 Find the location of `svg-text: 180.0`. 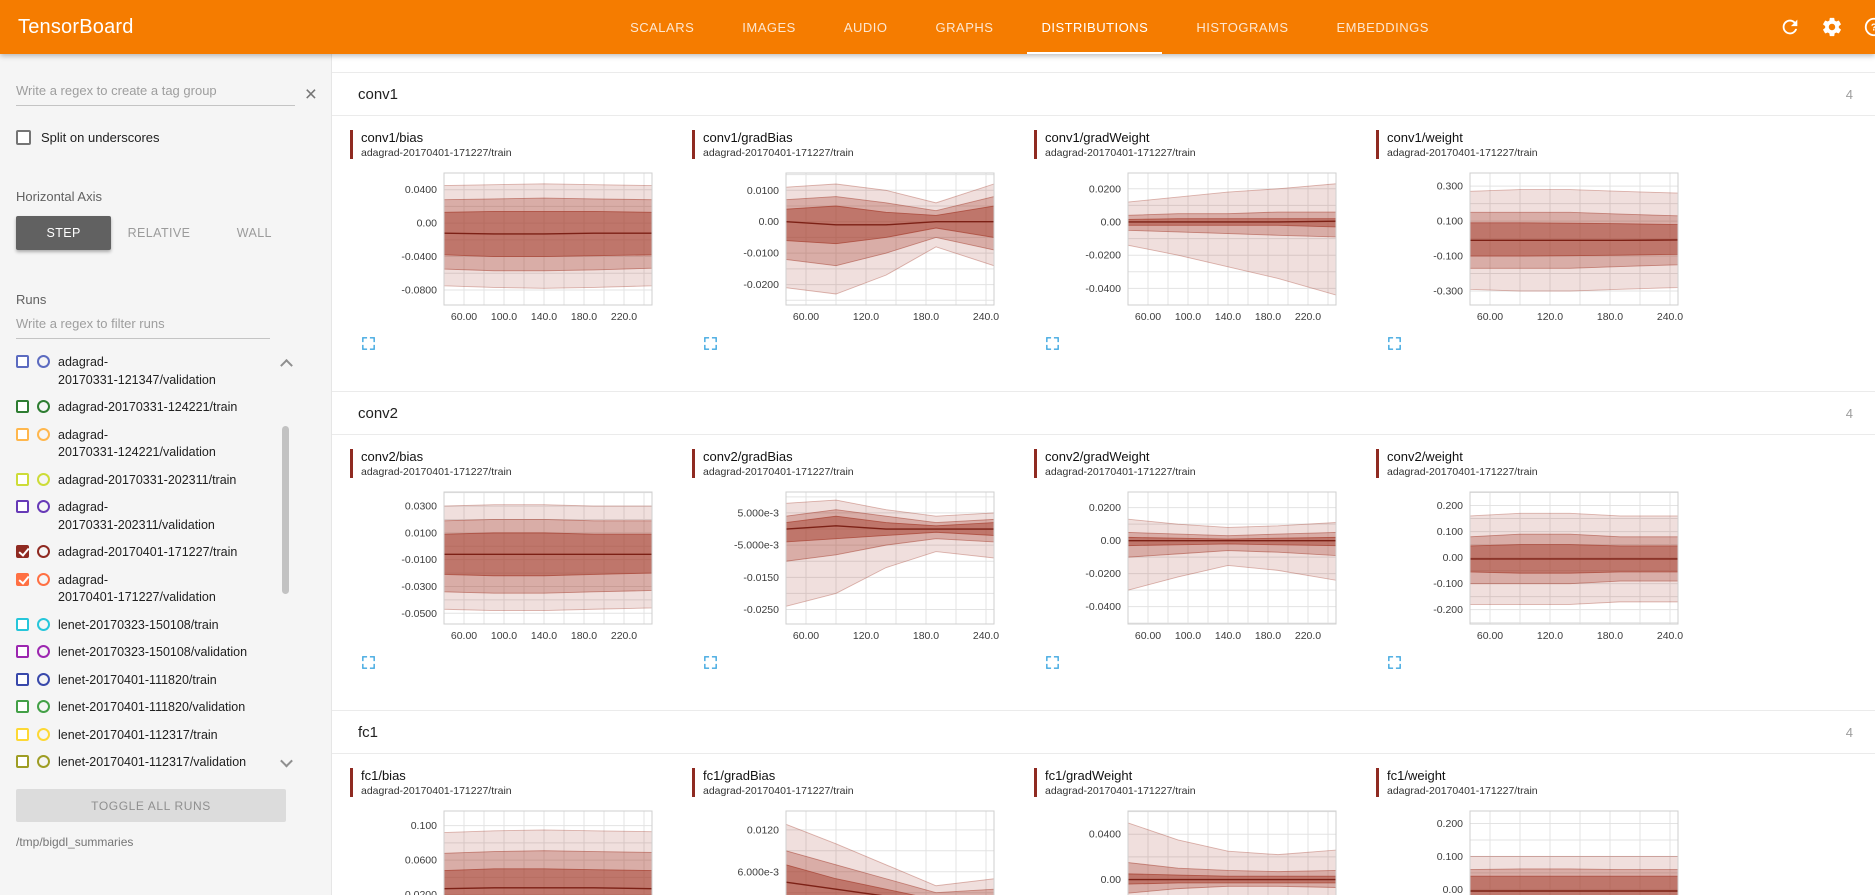

svg-text: 180.0 is located at coordinates (1268, 317).